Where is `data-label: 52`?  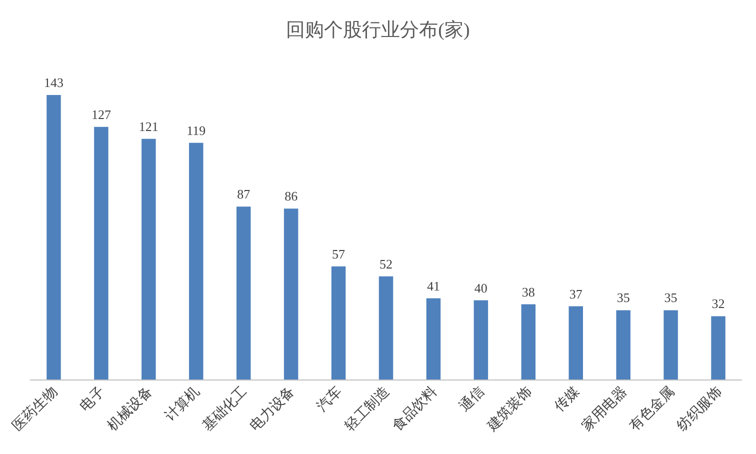
data-label: 52 is located at coordinates (386, 264).